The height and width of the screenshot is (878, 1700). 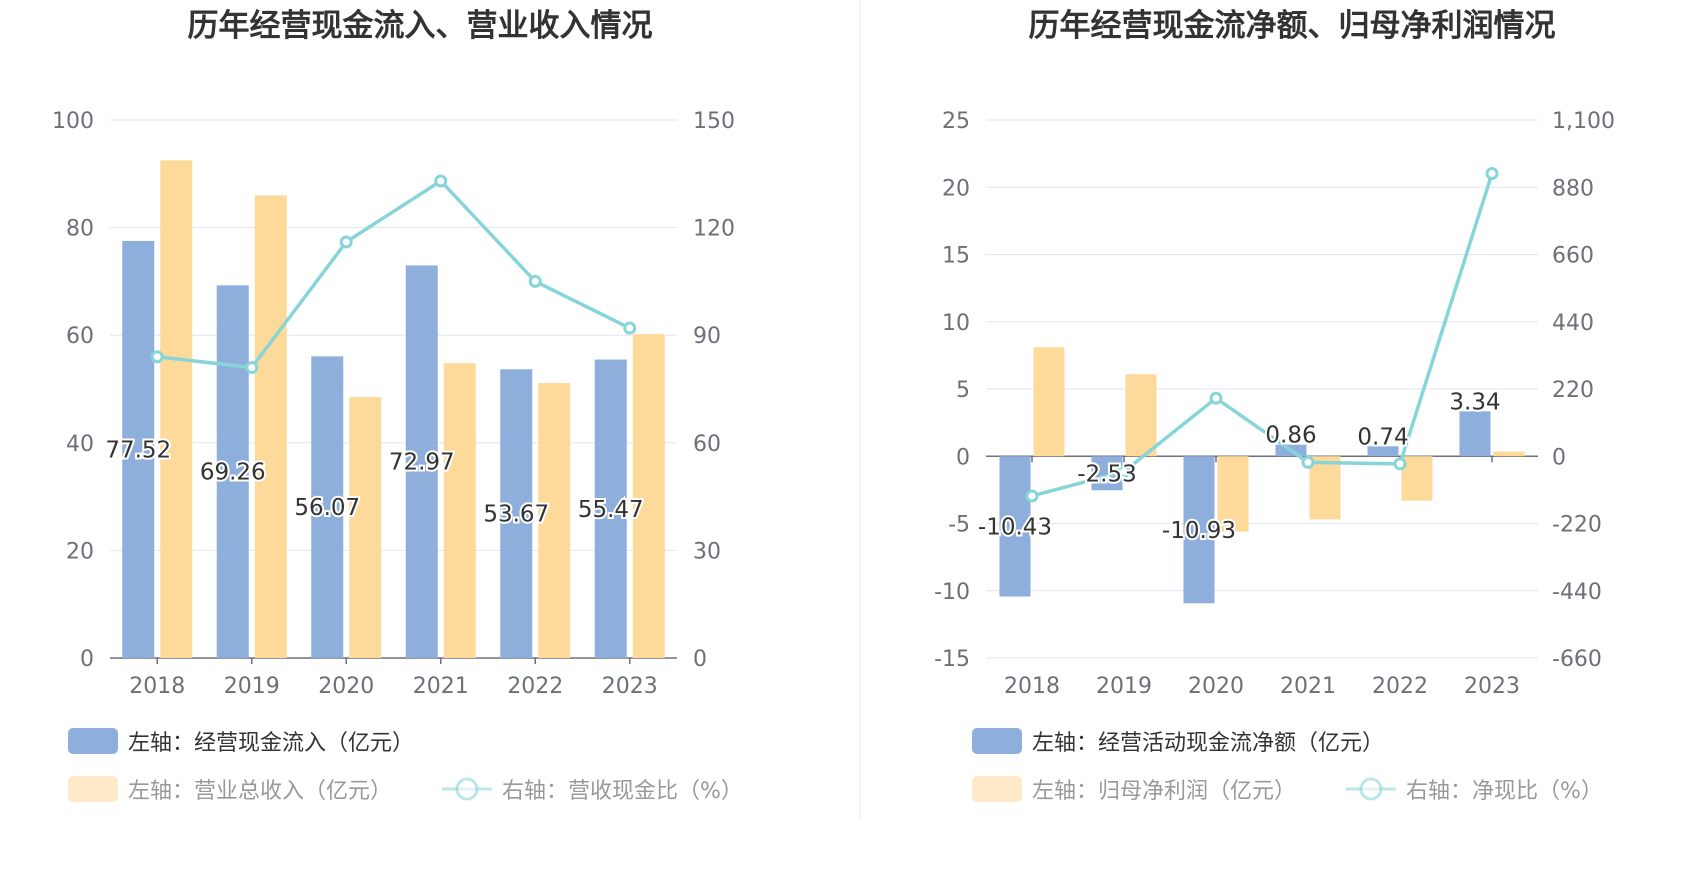 What do you see at coordinates (1583, 121) in the screenshot?
I see `chart2-right-tick-label: 1,100` at bounding box center [1583, 121].